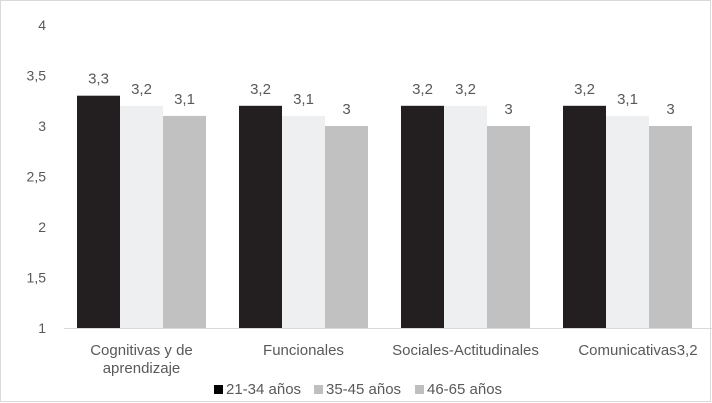 This screenshot has width=712, height=403. What do you see at coordinates (346, 109) in the screenshot?
I see `value-label-3-2: 3` at bounding box center [346, 109].